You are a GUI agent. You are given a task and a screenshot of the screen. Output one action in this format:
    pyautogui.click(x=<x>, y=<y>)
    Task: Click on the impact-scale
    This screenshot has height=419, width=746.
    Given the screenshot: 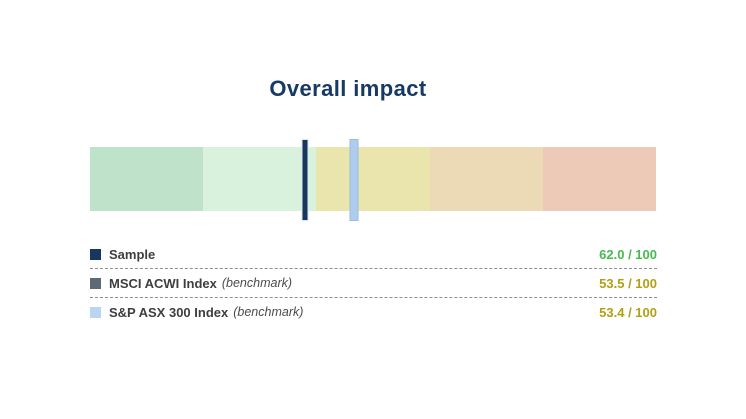 What is the action you would take?
    pyautogui.click(x=373, y=180)
    